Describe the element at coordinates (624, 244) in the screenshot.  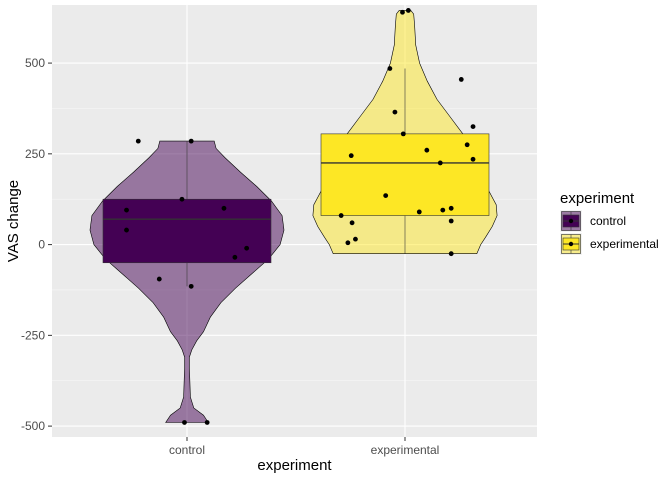
I see `legend-label-experimental: experimental` at that location.